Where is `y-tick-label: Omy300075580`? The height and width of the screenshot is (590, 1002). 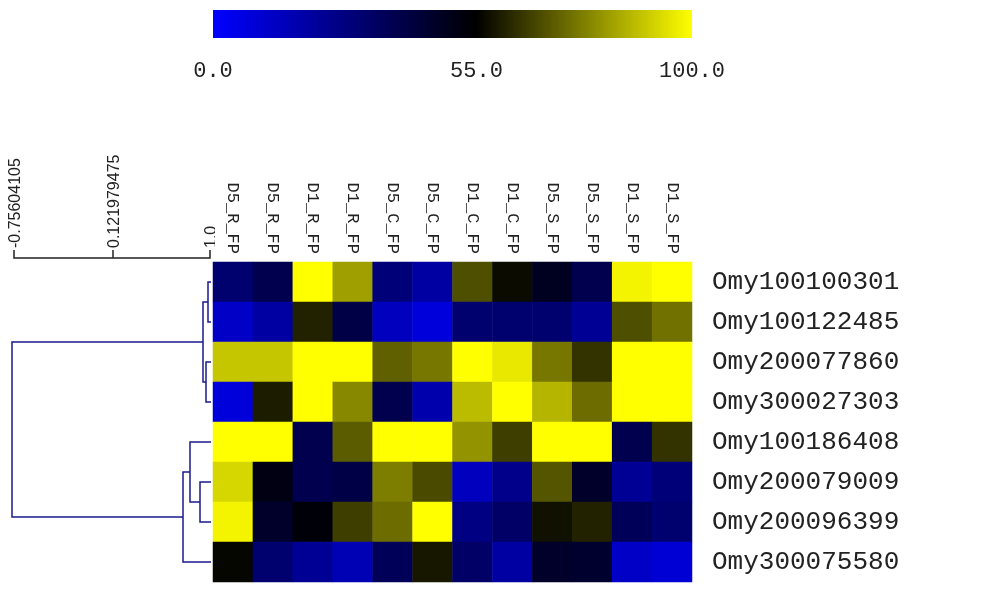
y-tick-label: Omy300075580 is located at coordinates (806, 562).